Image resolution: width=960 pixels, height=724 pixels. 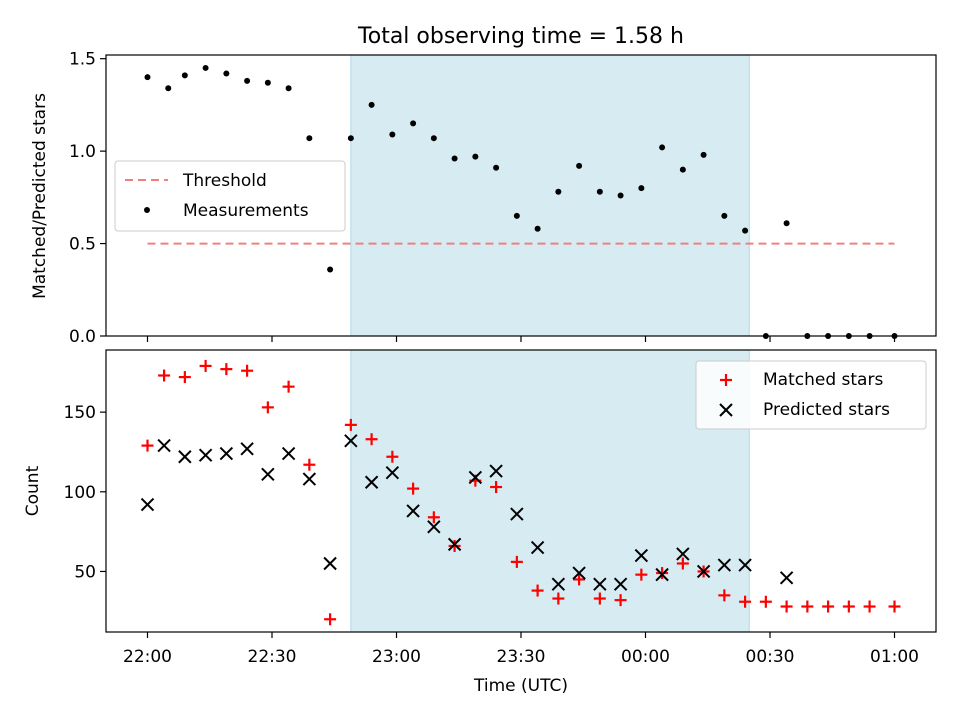 What do you see at coordinates (272, 657) in the screenshot?
I see `x-tick-label: 22:30` at bounding box center [272, 657].